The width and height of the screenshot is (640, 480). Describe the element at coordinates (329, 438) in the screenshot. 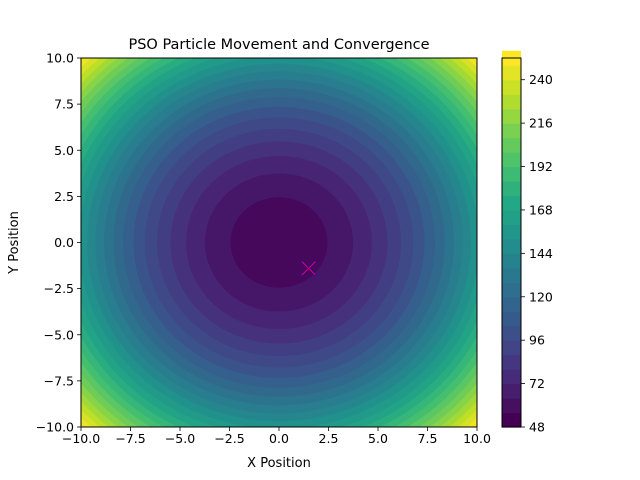

I see `x-tick-label: 2.5` at that location.